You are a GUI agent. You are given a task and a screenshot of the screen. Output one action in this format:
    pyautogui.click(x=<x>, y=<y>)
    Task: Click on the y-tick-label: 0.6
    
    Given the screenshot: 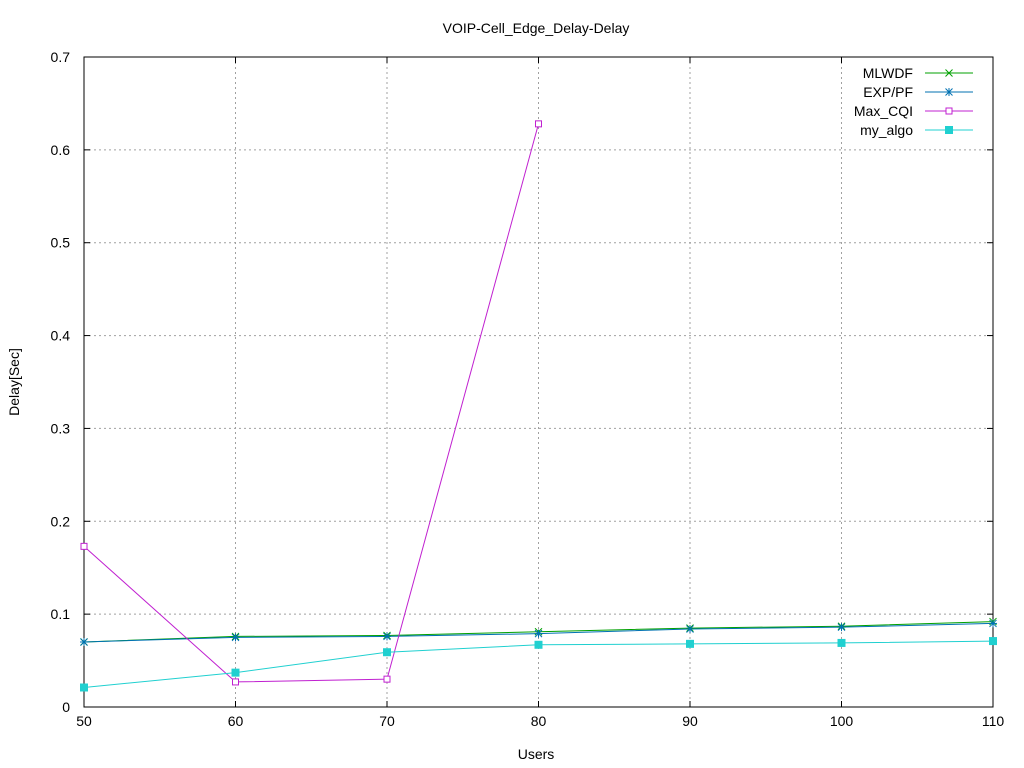 What is the action you would take?
    pyautogui.click(x=61, y=150)
    